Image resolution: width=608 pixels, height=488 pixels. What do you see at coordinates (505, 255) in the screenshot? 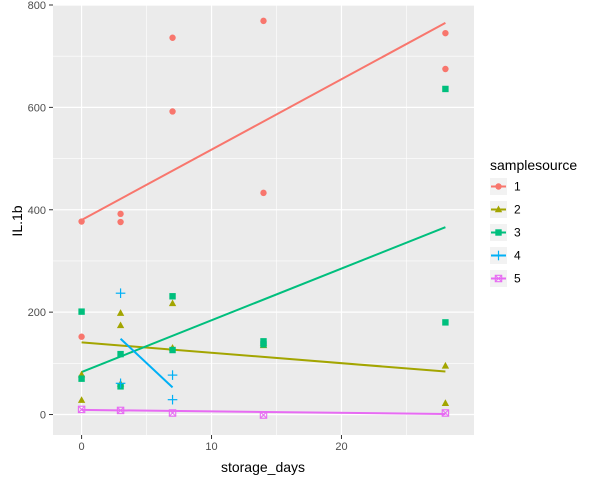
I see `legend-item-4: 4` at bounding box center [505, 255].